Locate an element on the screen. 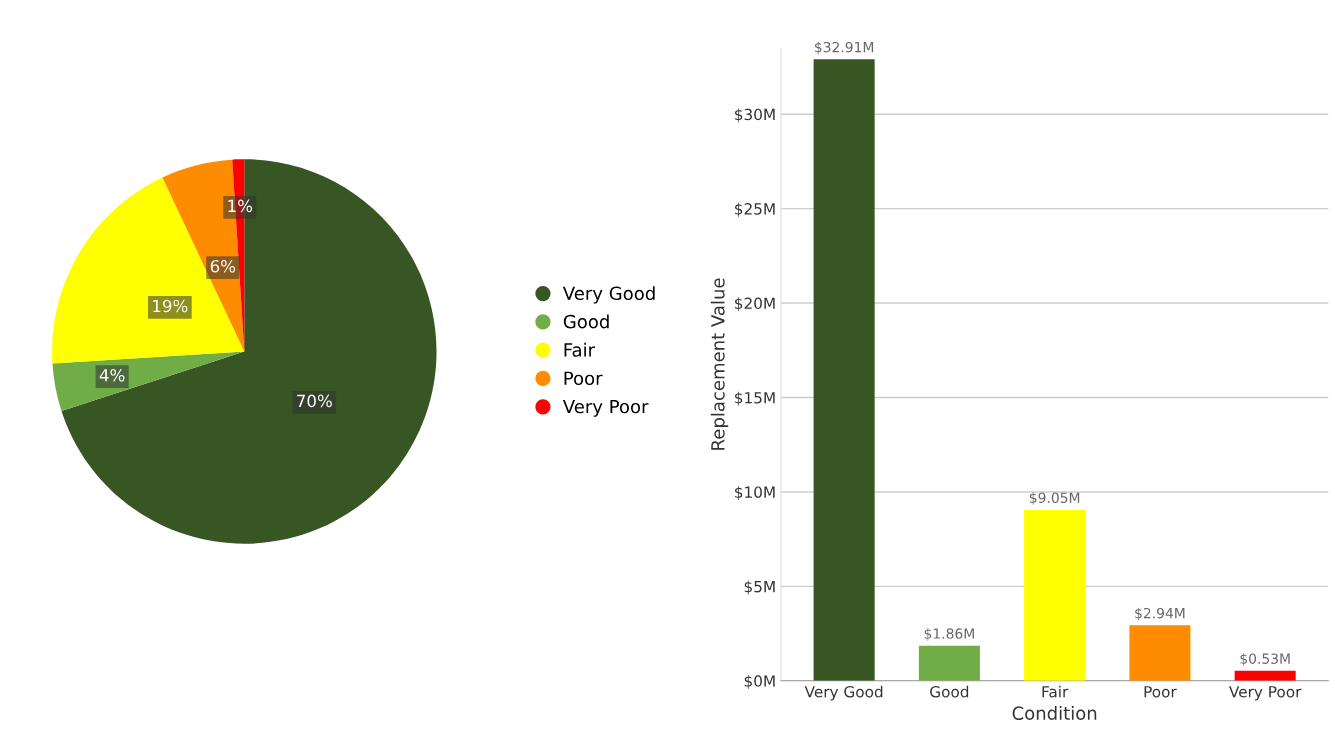 This screenshot has height=740, width=1335. data-label: $2.94M is located at coordinates (1160, 614).